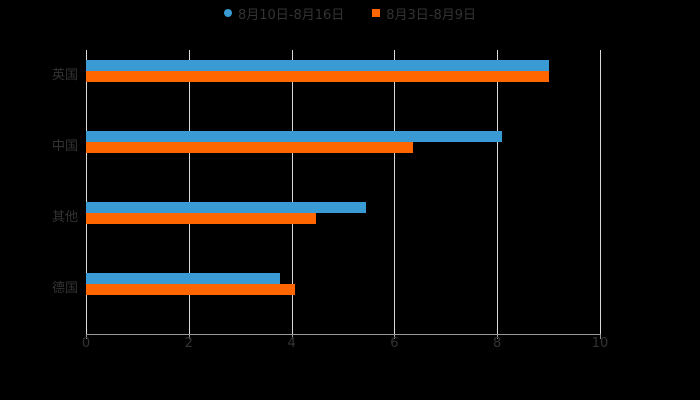 The height and width of the screenshot is (400, 700). I want to click on x-tick-label: 8, so click(497, 343).